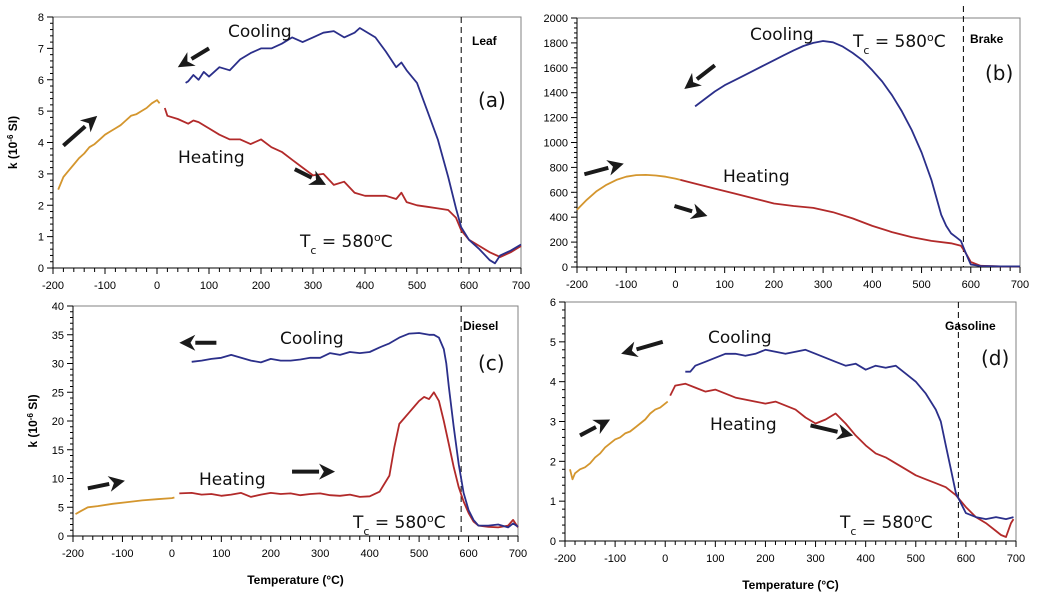  I want to click on y-tick-label: 15, so click(58, 451).